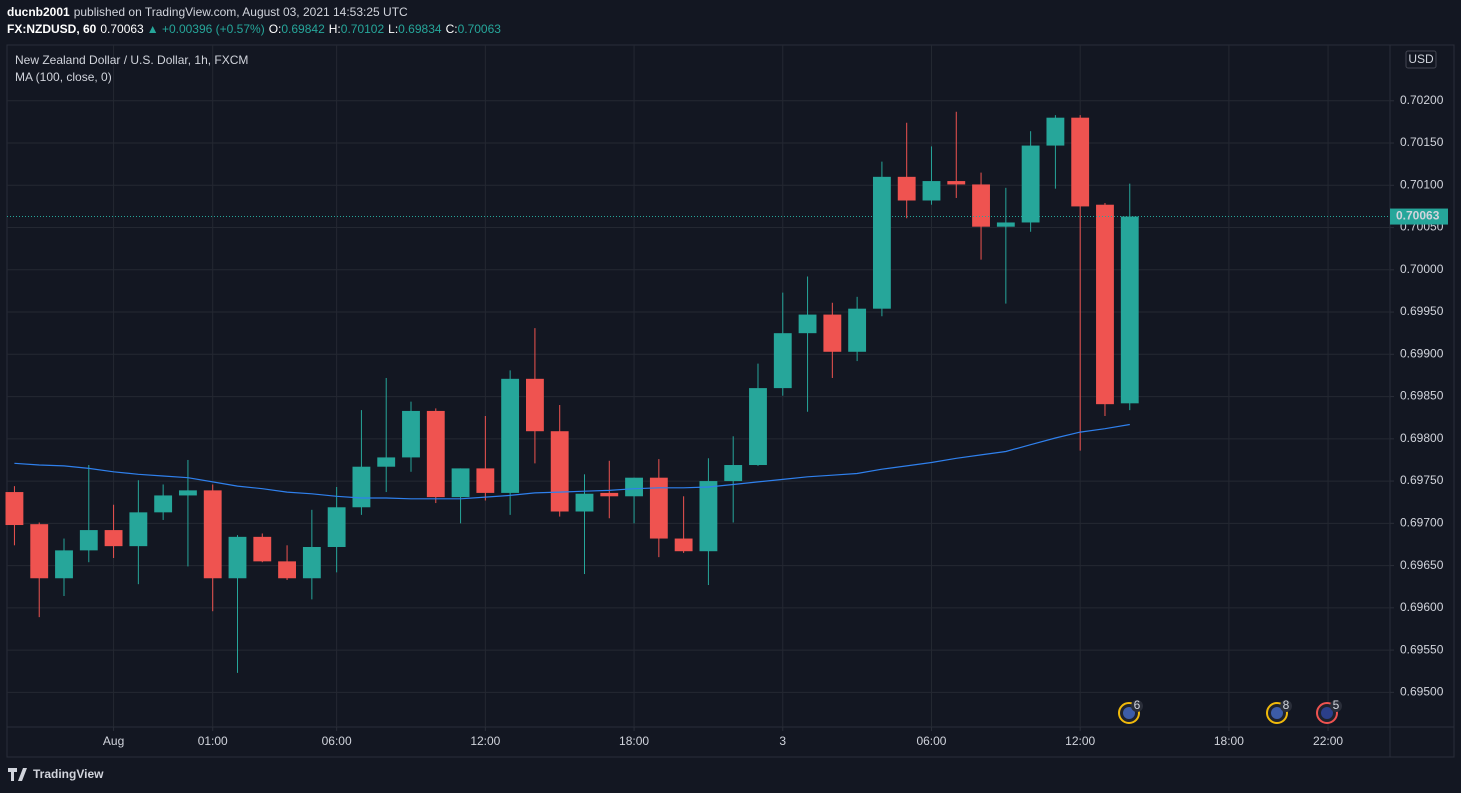 The image size is (1461, 793). I want to click on brand: TradingView, so click(68, 774).